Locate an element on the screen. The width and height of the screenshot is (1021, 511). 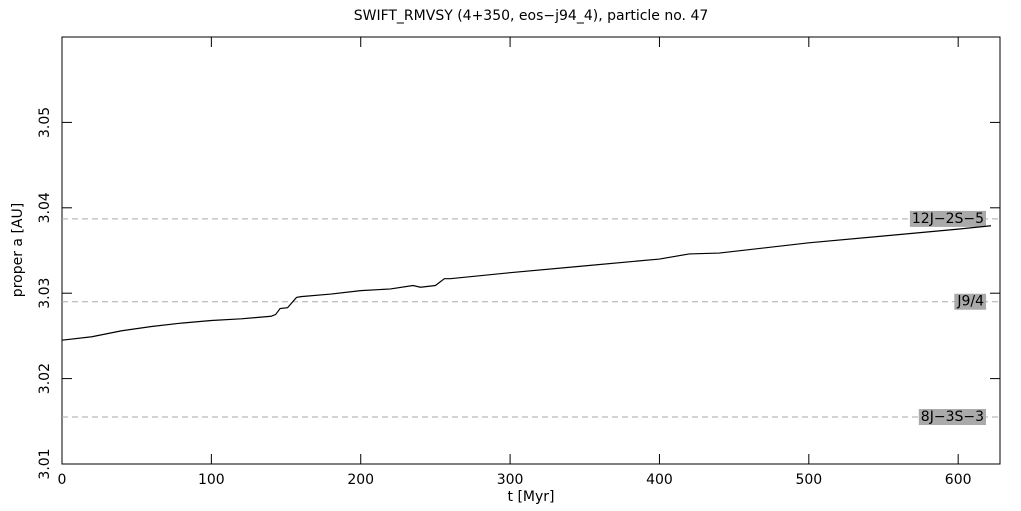
y-axis-label: proper a [AU] is located at coordinates (18, 250).